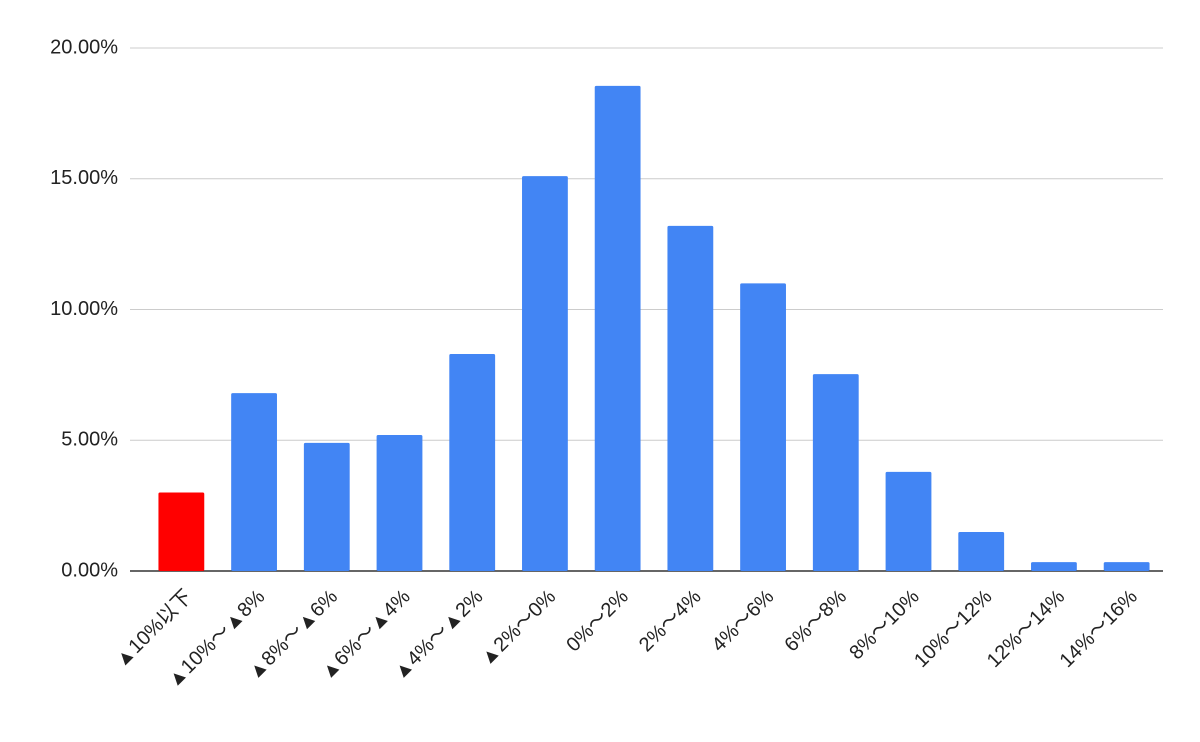 Image resolution: width=1200 pixels, height=742 pixels. What do you see at coordinates (1099, 629) in the screenshot?
I see `x-tick-label: 14%〜16%` at bounding box center [1099, 629].